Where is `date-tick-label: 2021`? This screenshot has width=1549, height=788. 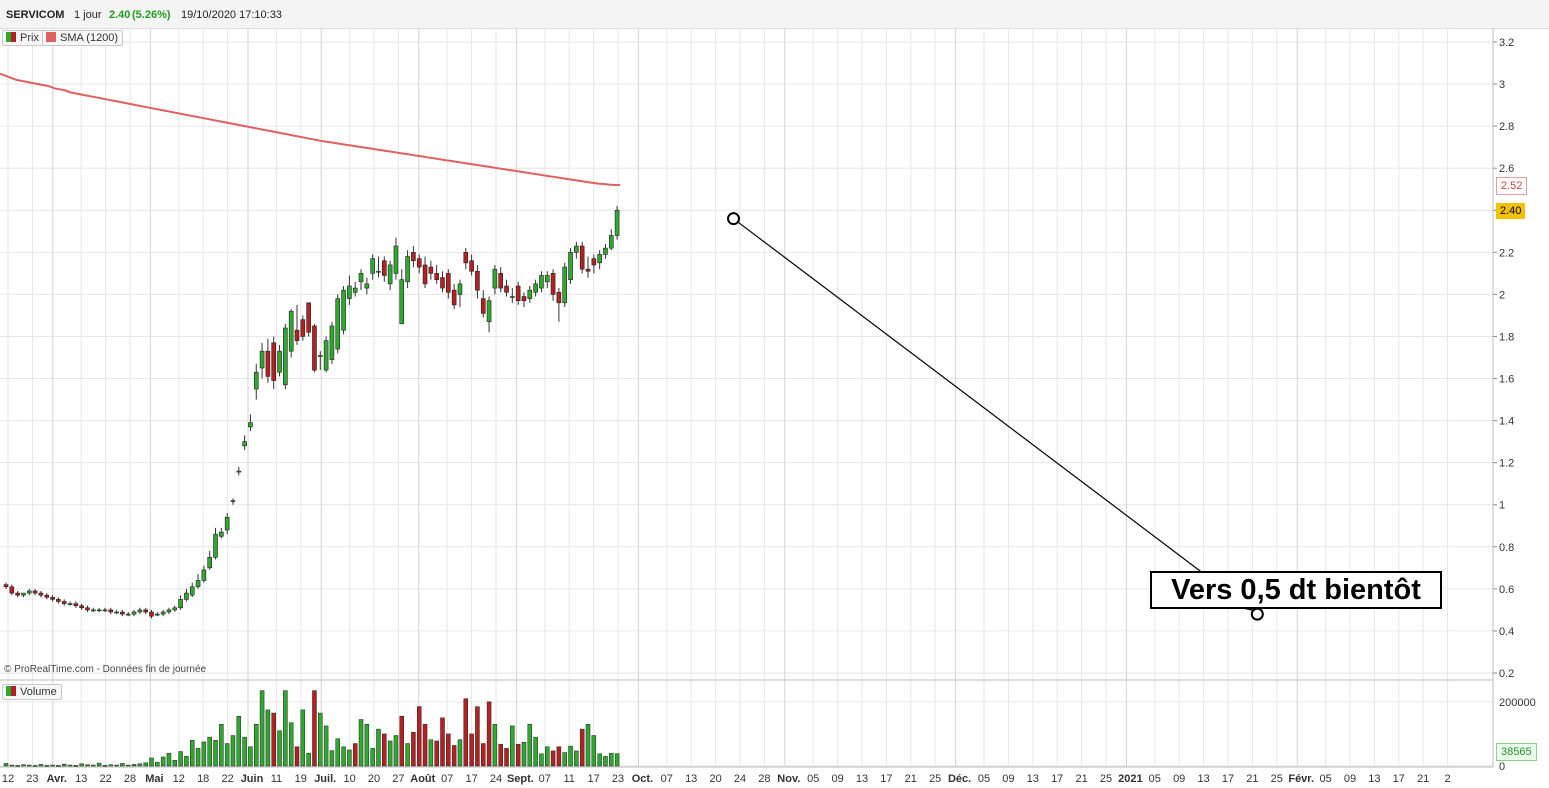
date-tick-label: 2021 is located at coordinates (1130, 779).